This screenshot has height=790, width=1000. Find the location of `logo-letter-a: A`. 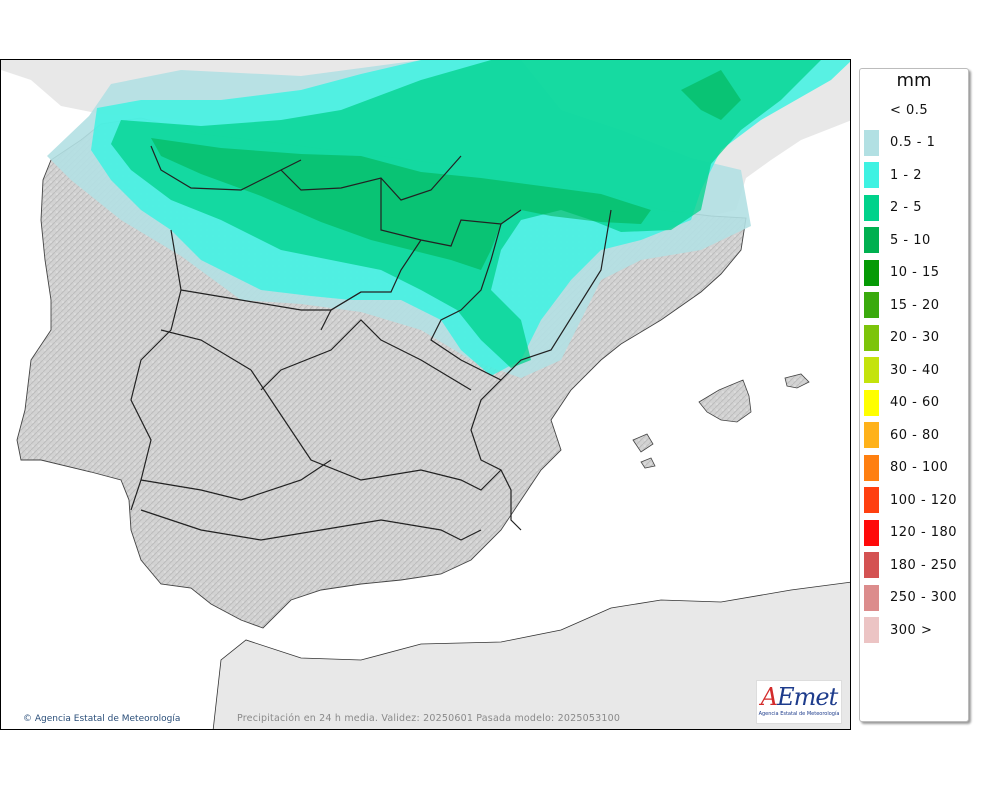

logo-letter-a: A is located at coordinates (769, 697).